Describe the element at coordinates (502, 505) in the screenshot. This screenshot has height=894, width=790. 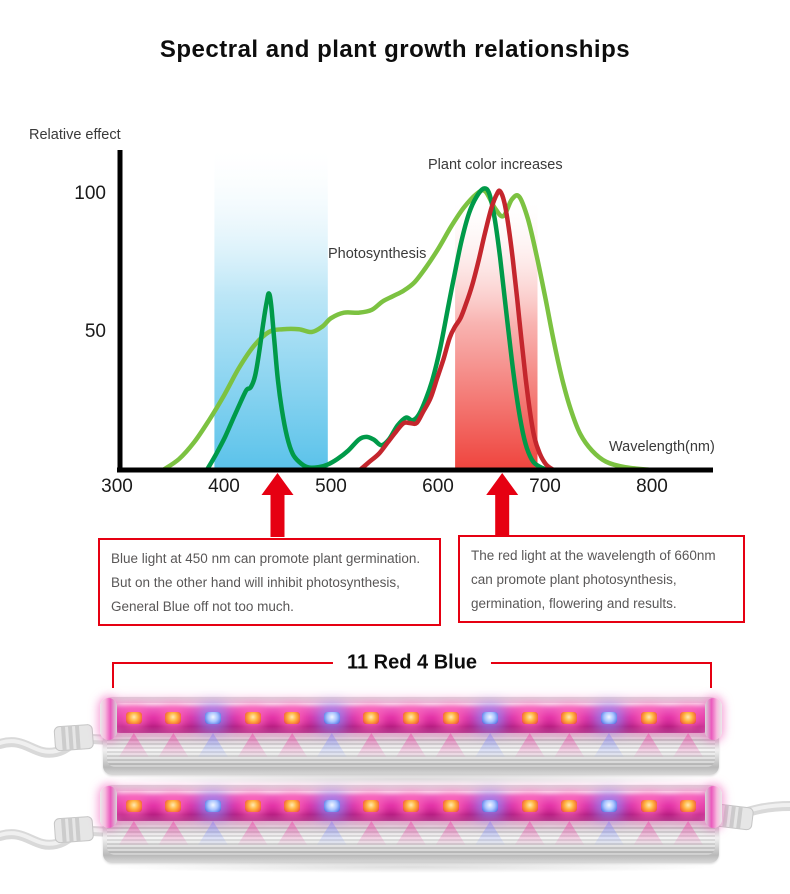
I see `red-660nm-arrow` at that location.